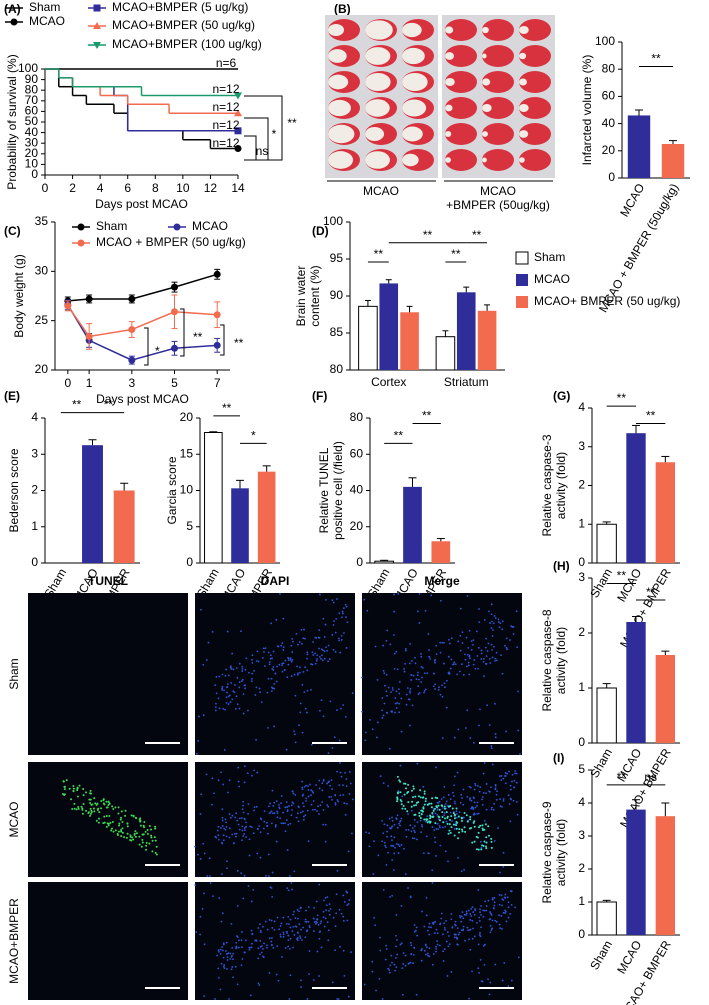 The image size is (709, 1005). I want to click on y-tick-label: 0, so click(34, 562).